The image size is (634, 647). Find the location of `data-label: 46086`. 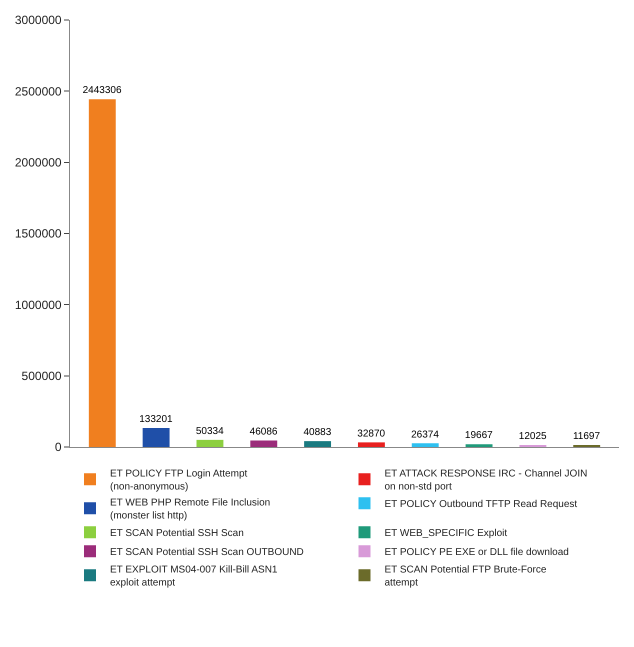

data-label: 46086 is located at coordinates (264, 432).